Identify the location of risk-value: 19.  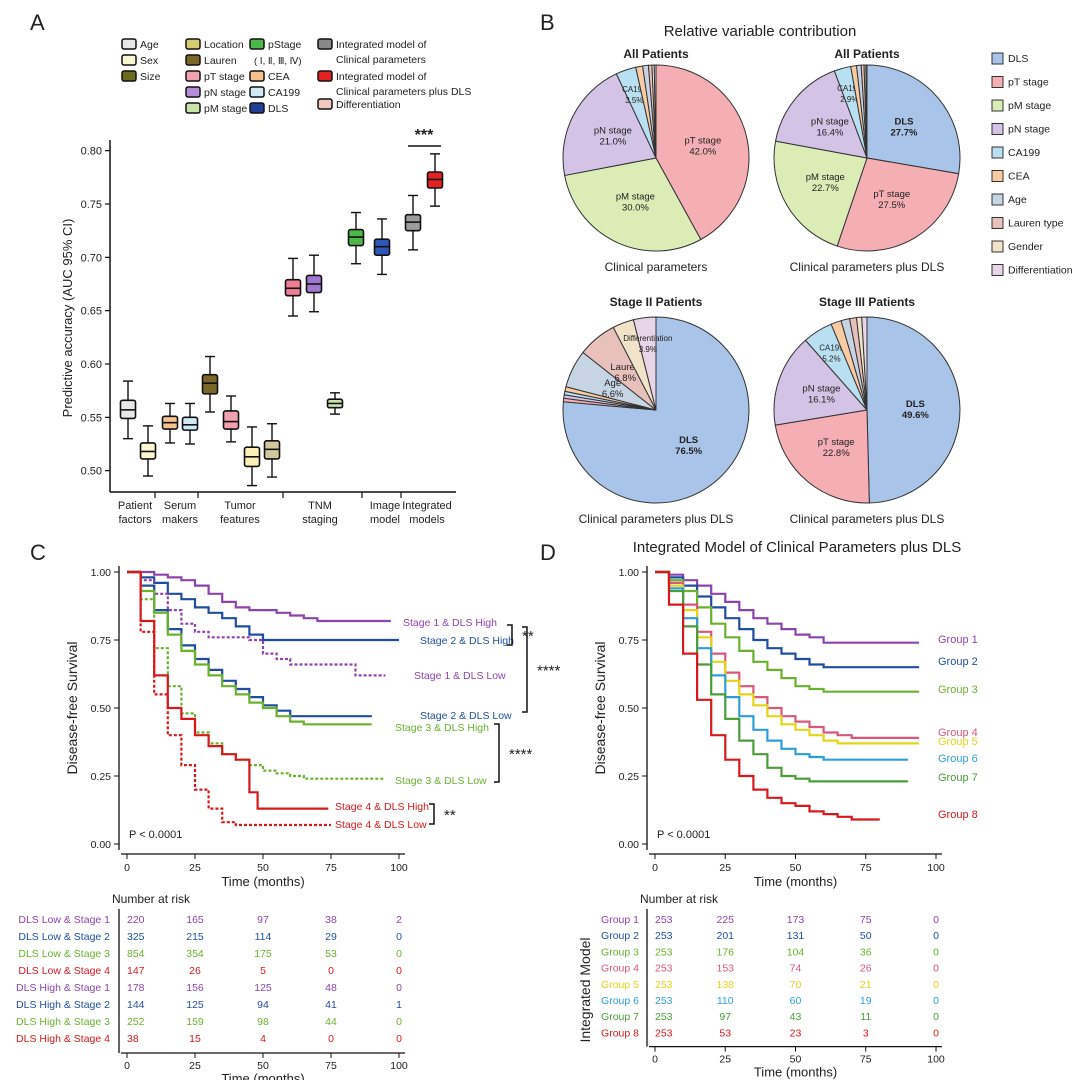
(866, 1001).